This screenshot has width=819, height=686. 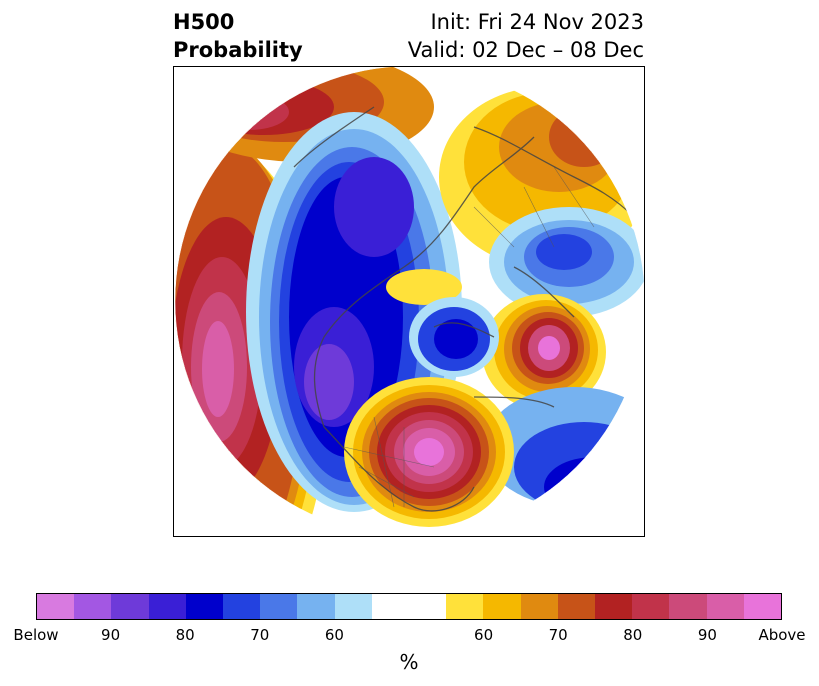 What do you see at coordinates (544, 352) in the screenshot?
I see `central-asia-ridge-anomaly` at bounding box center [544, 352].